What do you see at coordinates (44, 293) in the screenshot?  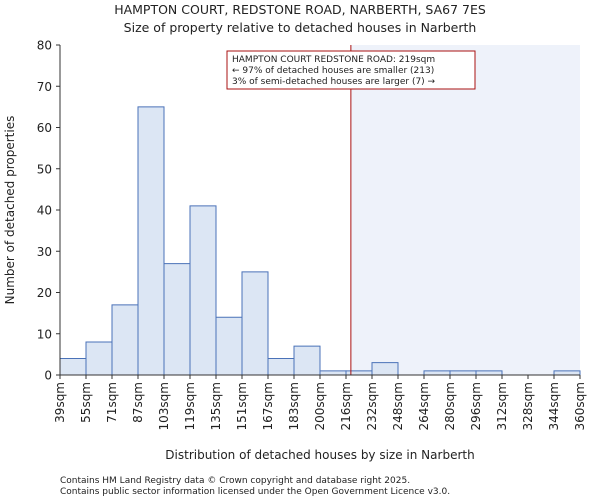 I see `y-tick-label: 20` at bounding box center [44, 293].